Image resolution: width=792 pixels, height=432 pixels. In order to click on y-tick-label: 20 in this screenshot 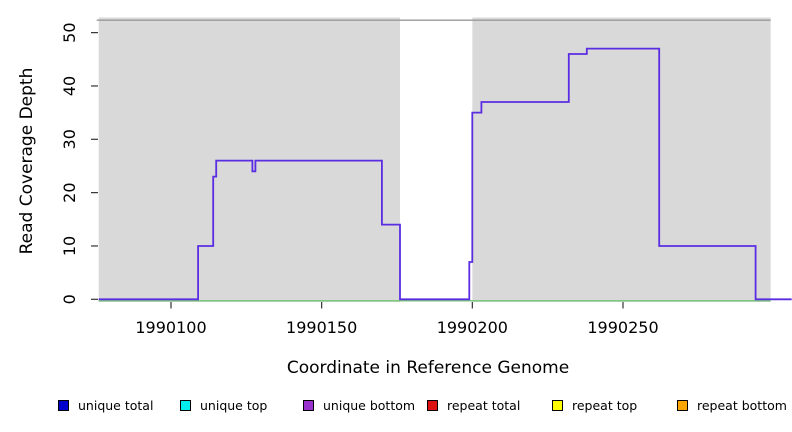, I will do `click(69, 192)`.